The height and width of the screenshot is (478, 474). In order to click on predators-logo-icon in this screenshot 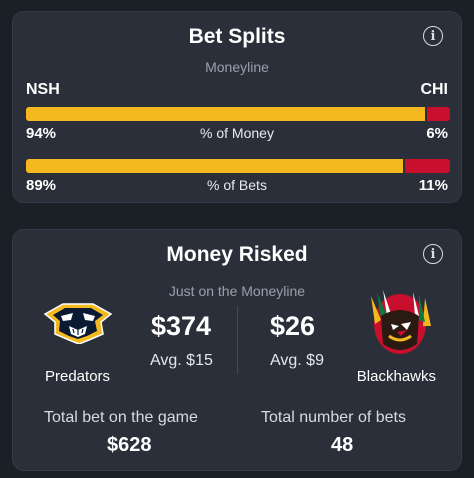, I will do `click(78, 323)`.